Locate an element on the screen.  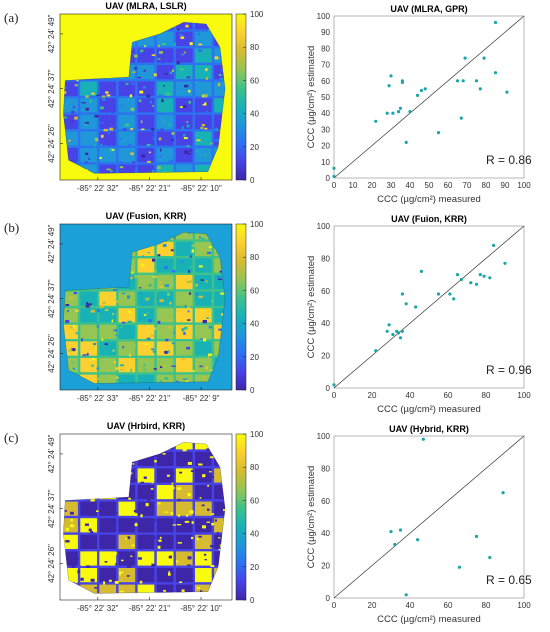
scatter-xtick-label: 80 is located at coordinates (486, 395).